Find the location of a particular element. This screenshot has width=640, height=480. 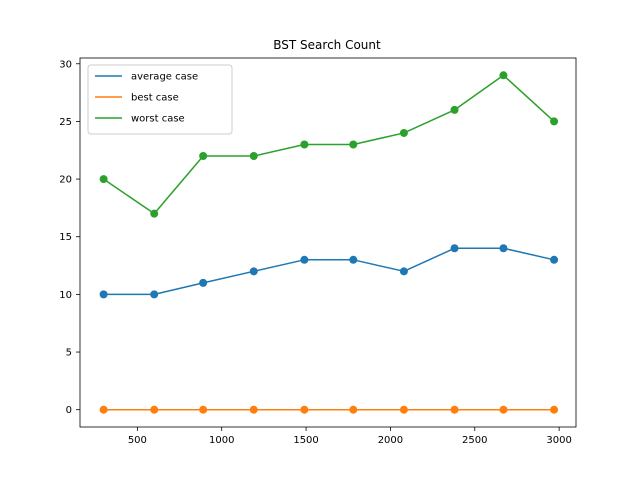

legend-label-average-case: average case is located at coordinates (164, 77).